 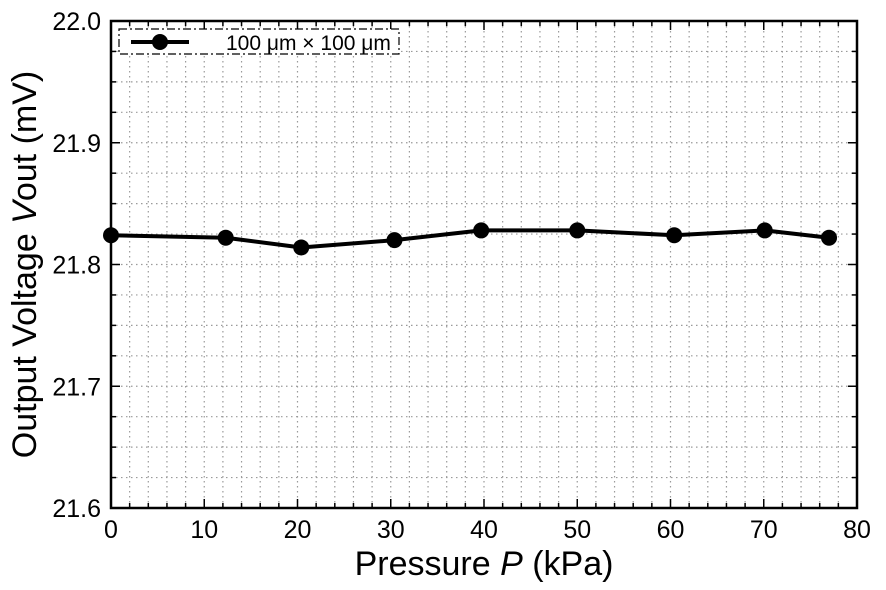 I want to click on x-tick-label: 70, so click(x=764, y=530).